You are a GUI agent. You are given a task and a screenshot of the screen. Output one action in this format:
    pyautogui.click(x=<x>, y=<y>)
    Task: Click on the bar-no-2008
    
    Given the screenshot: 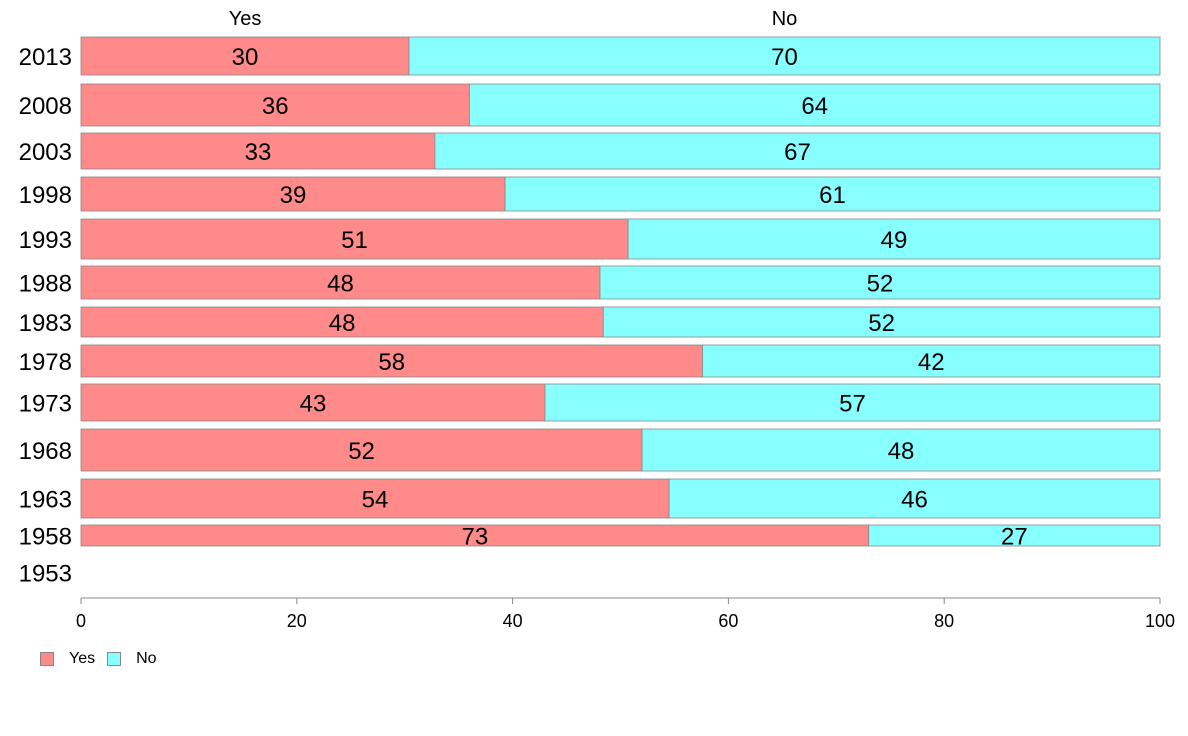 What is the action you would take?
    pyautogui.click(x=815, y=105)
    